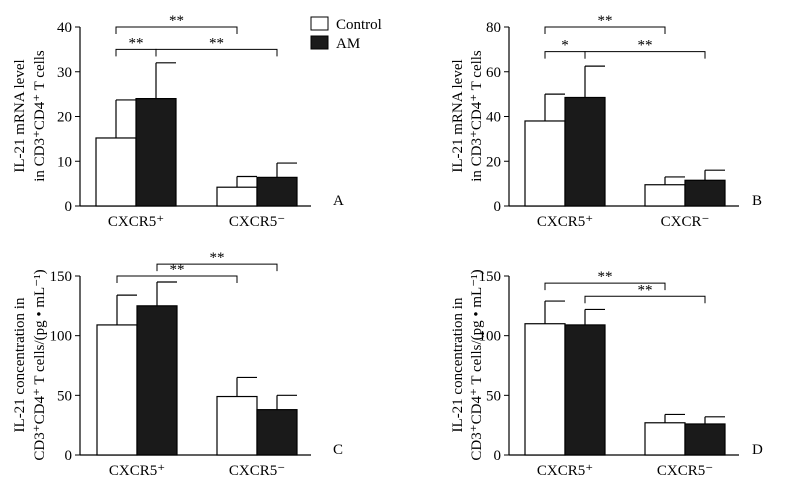 The height and width of the screenshot is (489, 789). What do you see at coordinates (359, 25) in the screenshot?
I see `legend-label-control: Control` at bounding box center [359, 25].